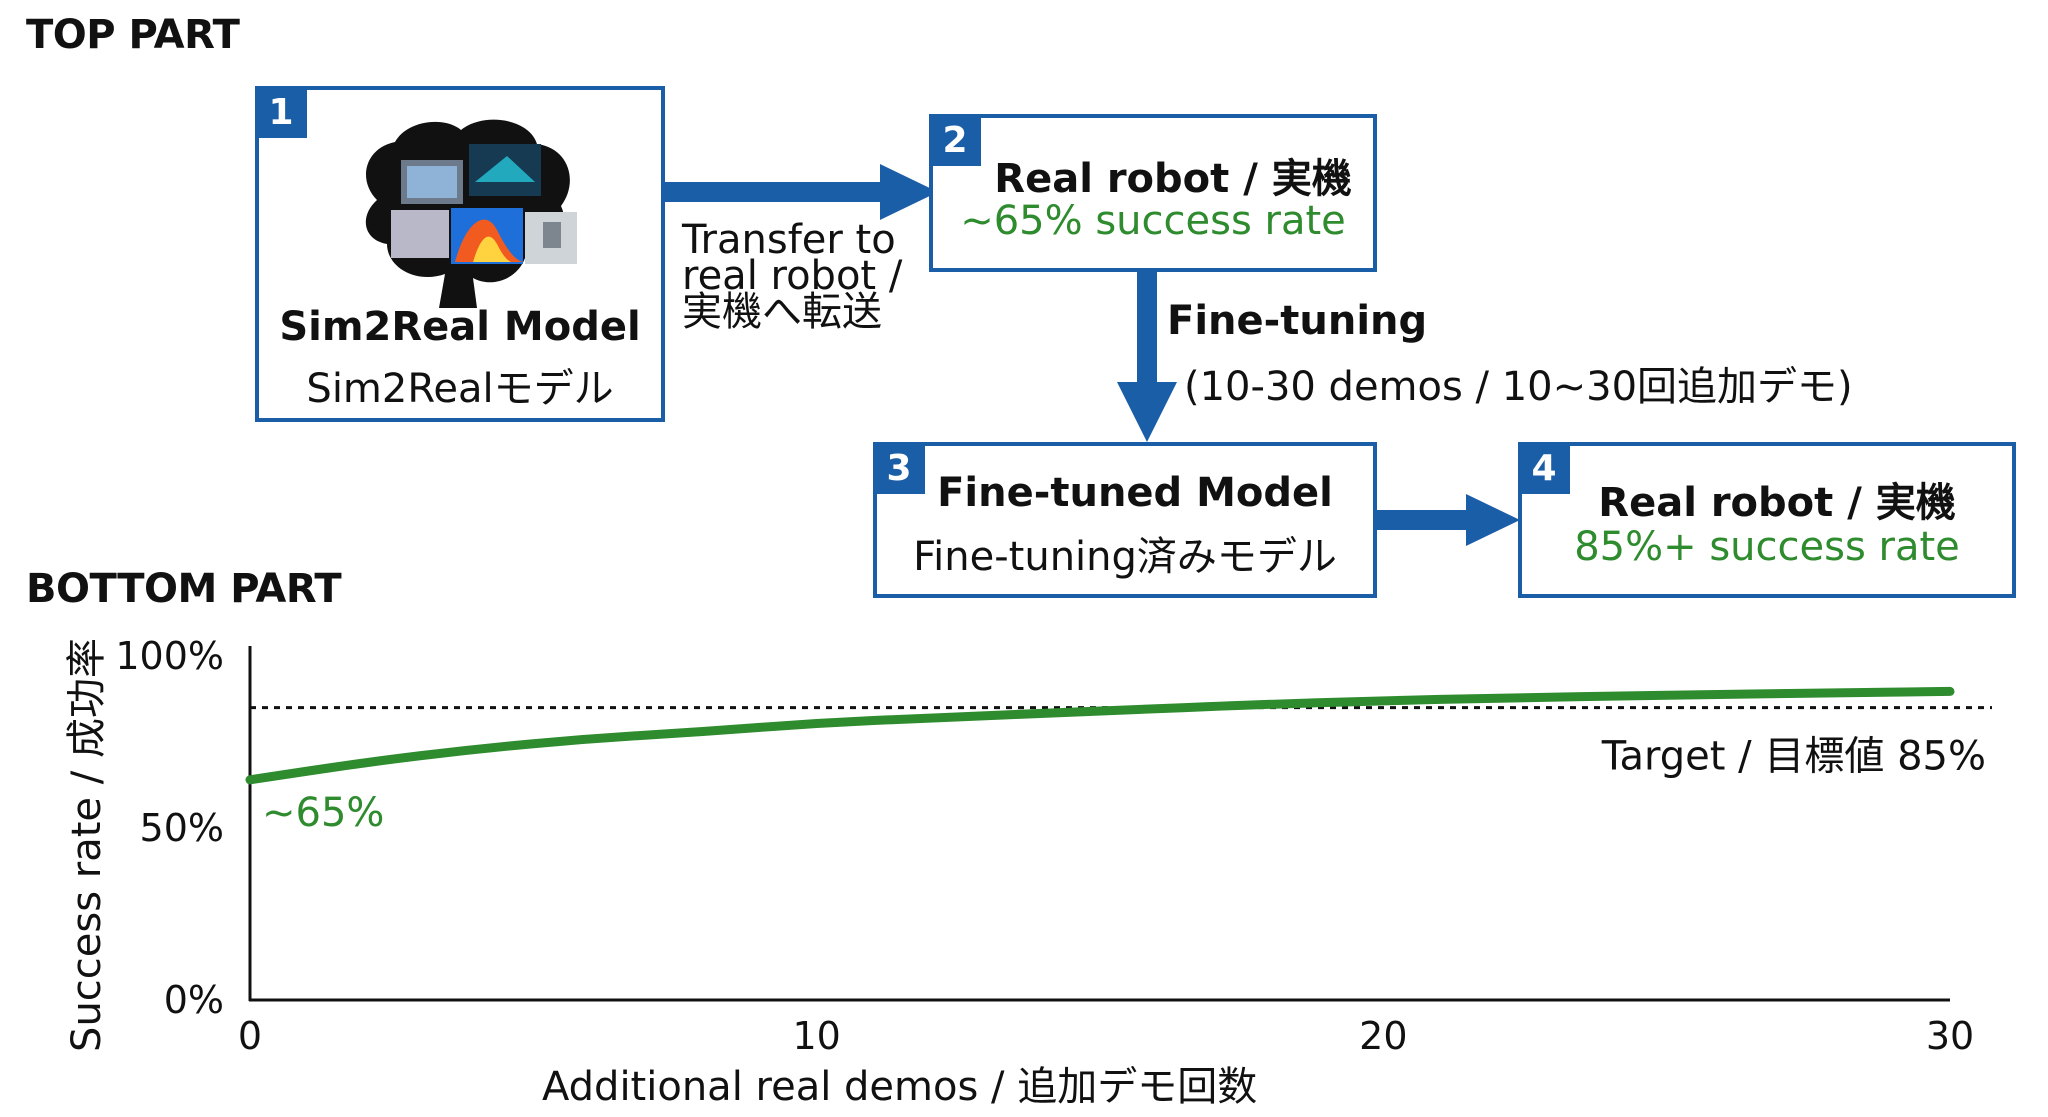 This screenshot has height=1117, width=2048. What do you see at coordinates (323, 813) in the screenshot?
I see `start-value-label: ~65%` at bounding box center [323, 813].